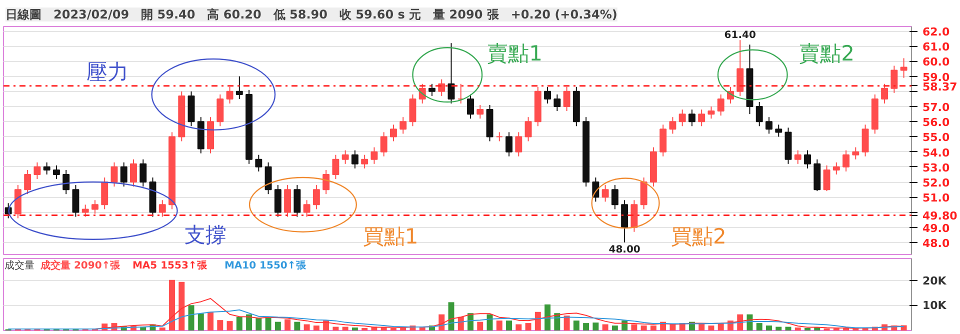  I want to click on y-tick-label: 20K, so click(934, 281).